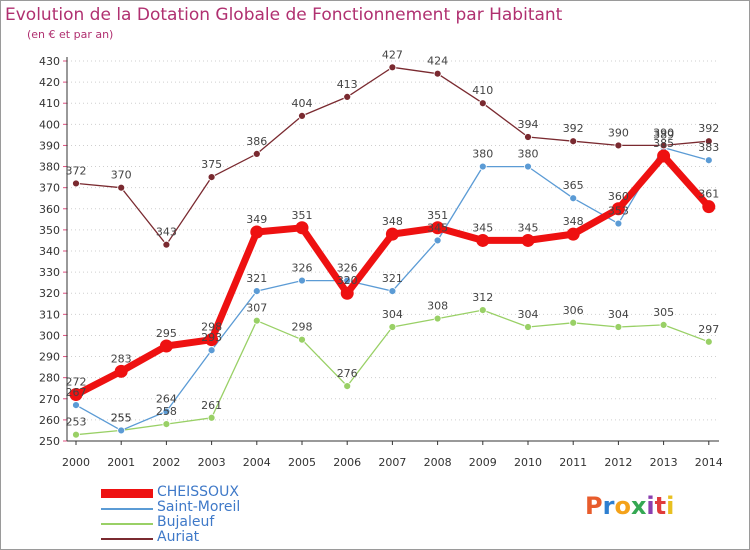 This screenshot has height=550, width=750. Describe the element at coordinates (121, 358) in the screenshot. I see `data-label: 283` at that location.